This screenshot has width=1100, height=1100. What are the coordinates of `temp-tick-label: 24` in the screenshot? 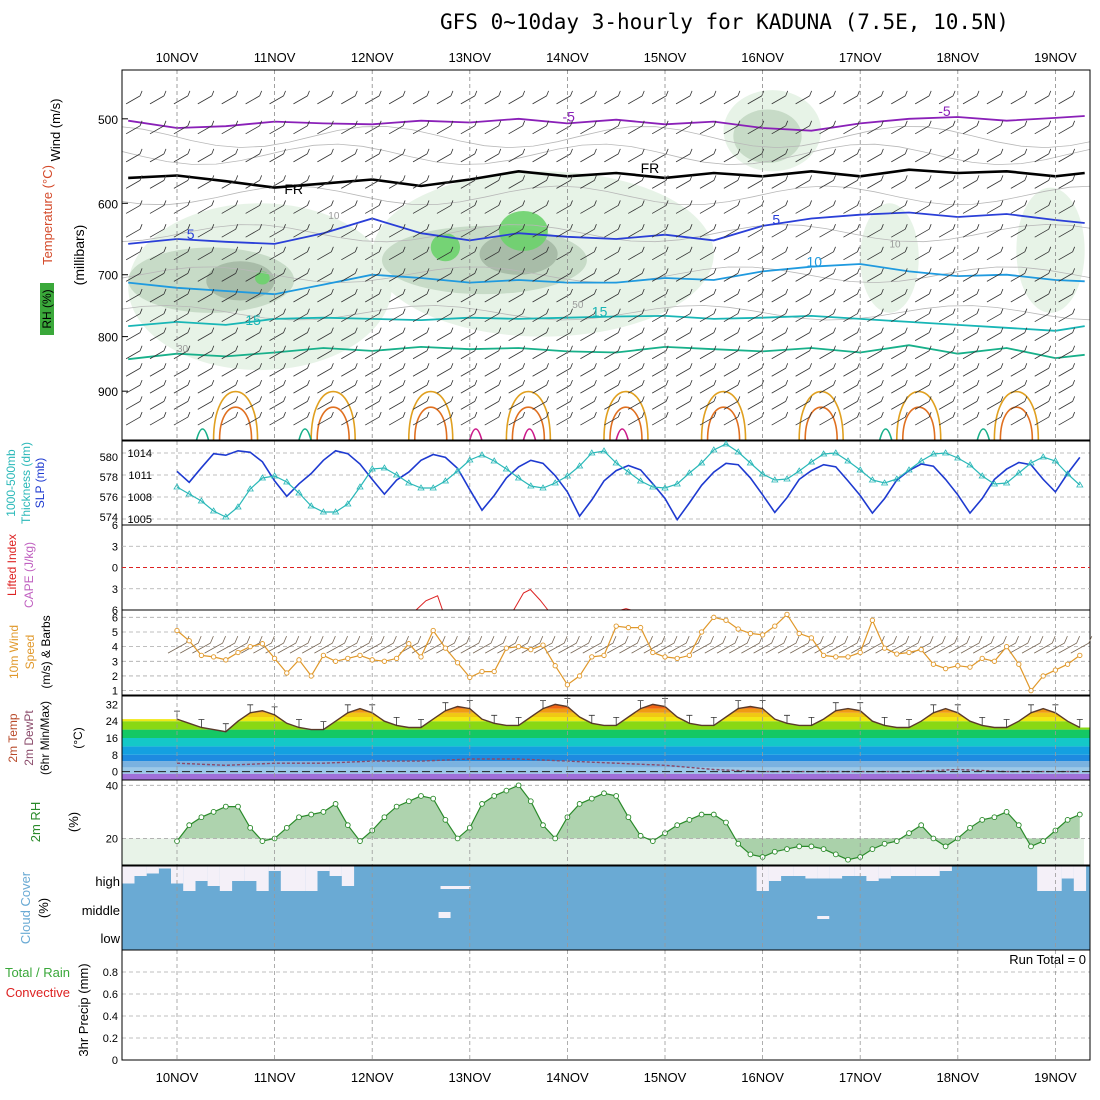 It's located at (112, 722).